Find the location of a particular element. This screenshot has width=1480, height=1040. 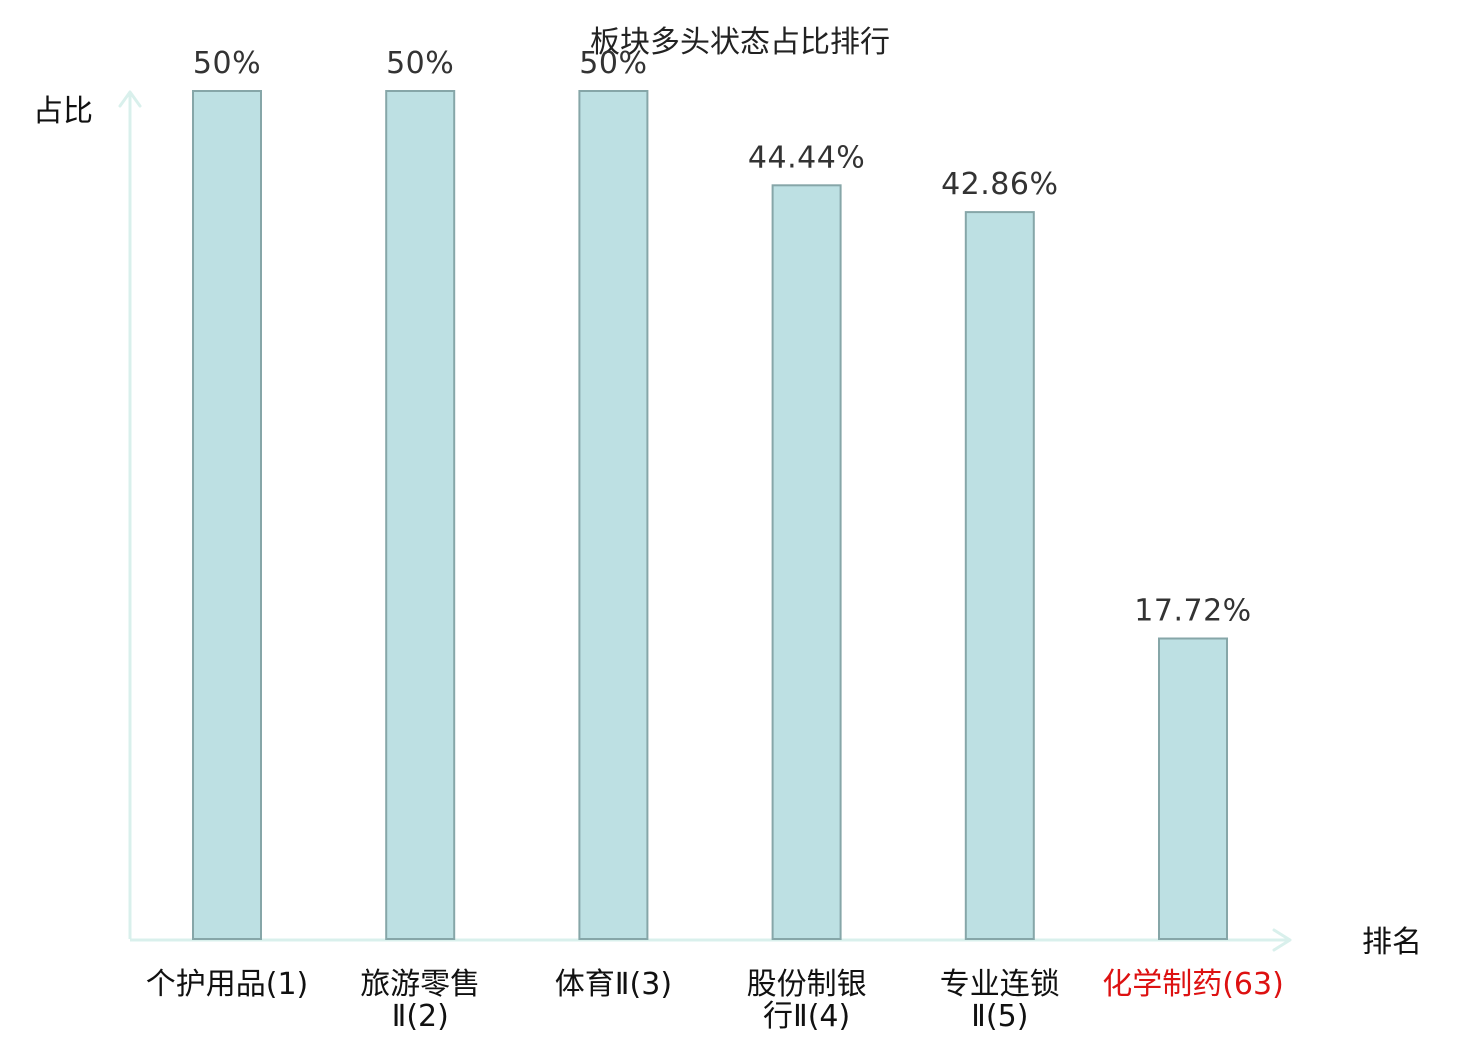

x-axis-arrow is located at coordinates (1282, 940).